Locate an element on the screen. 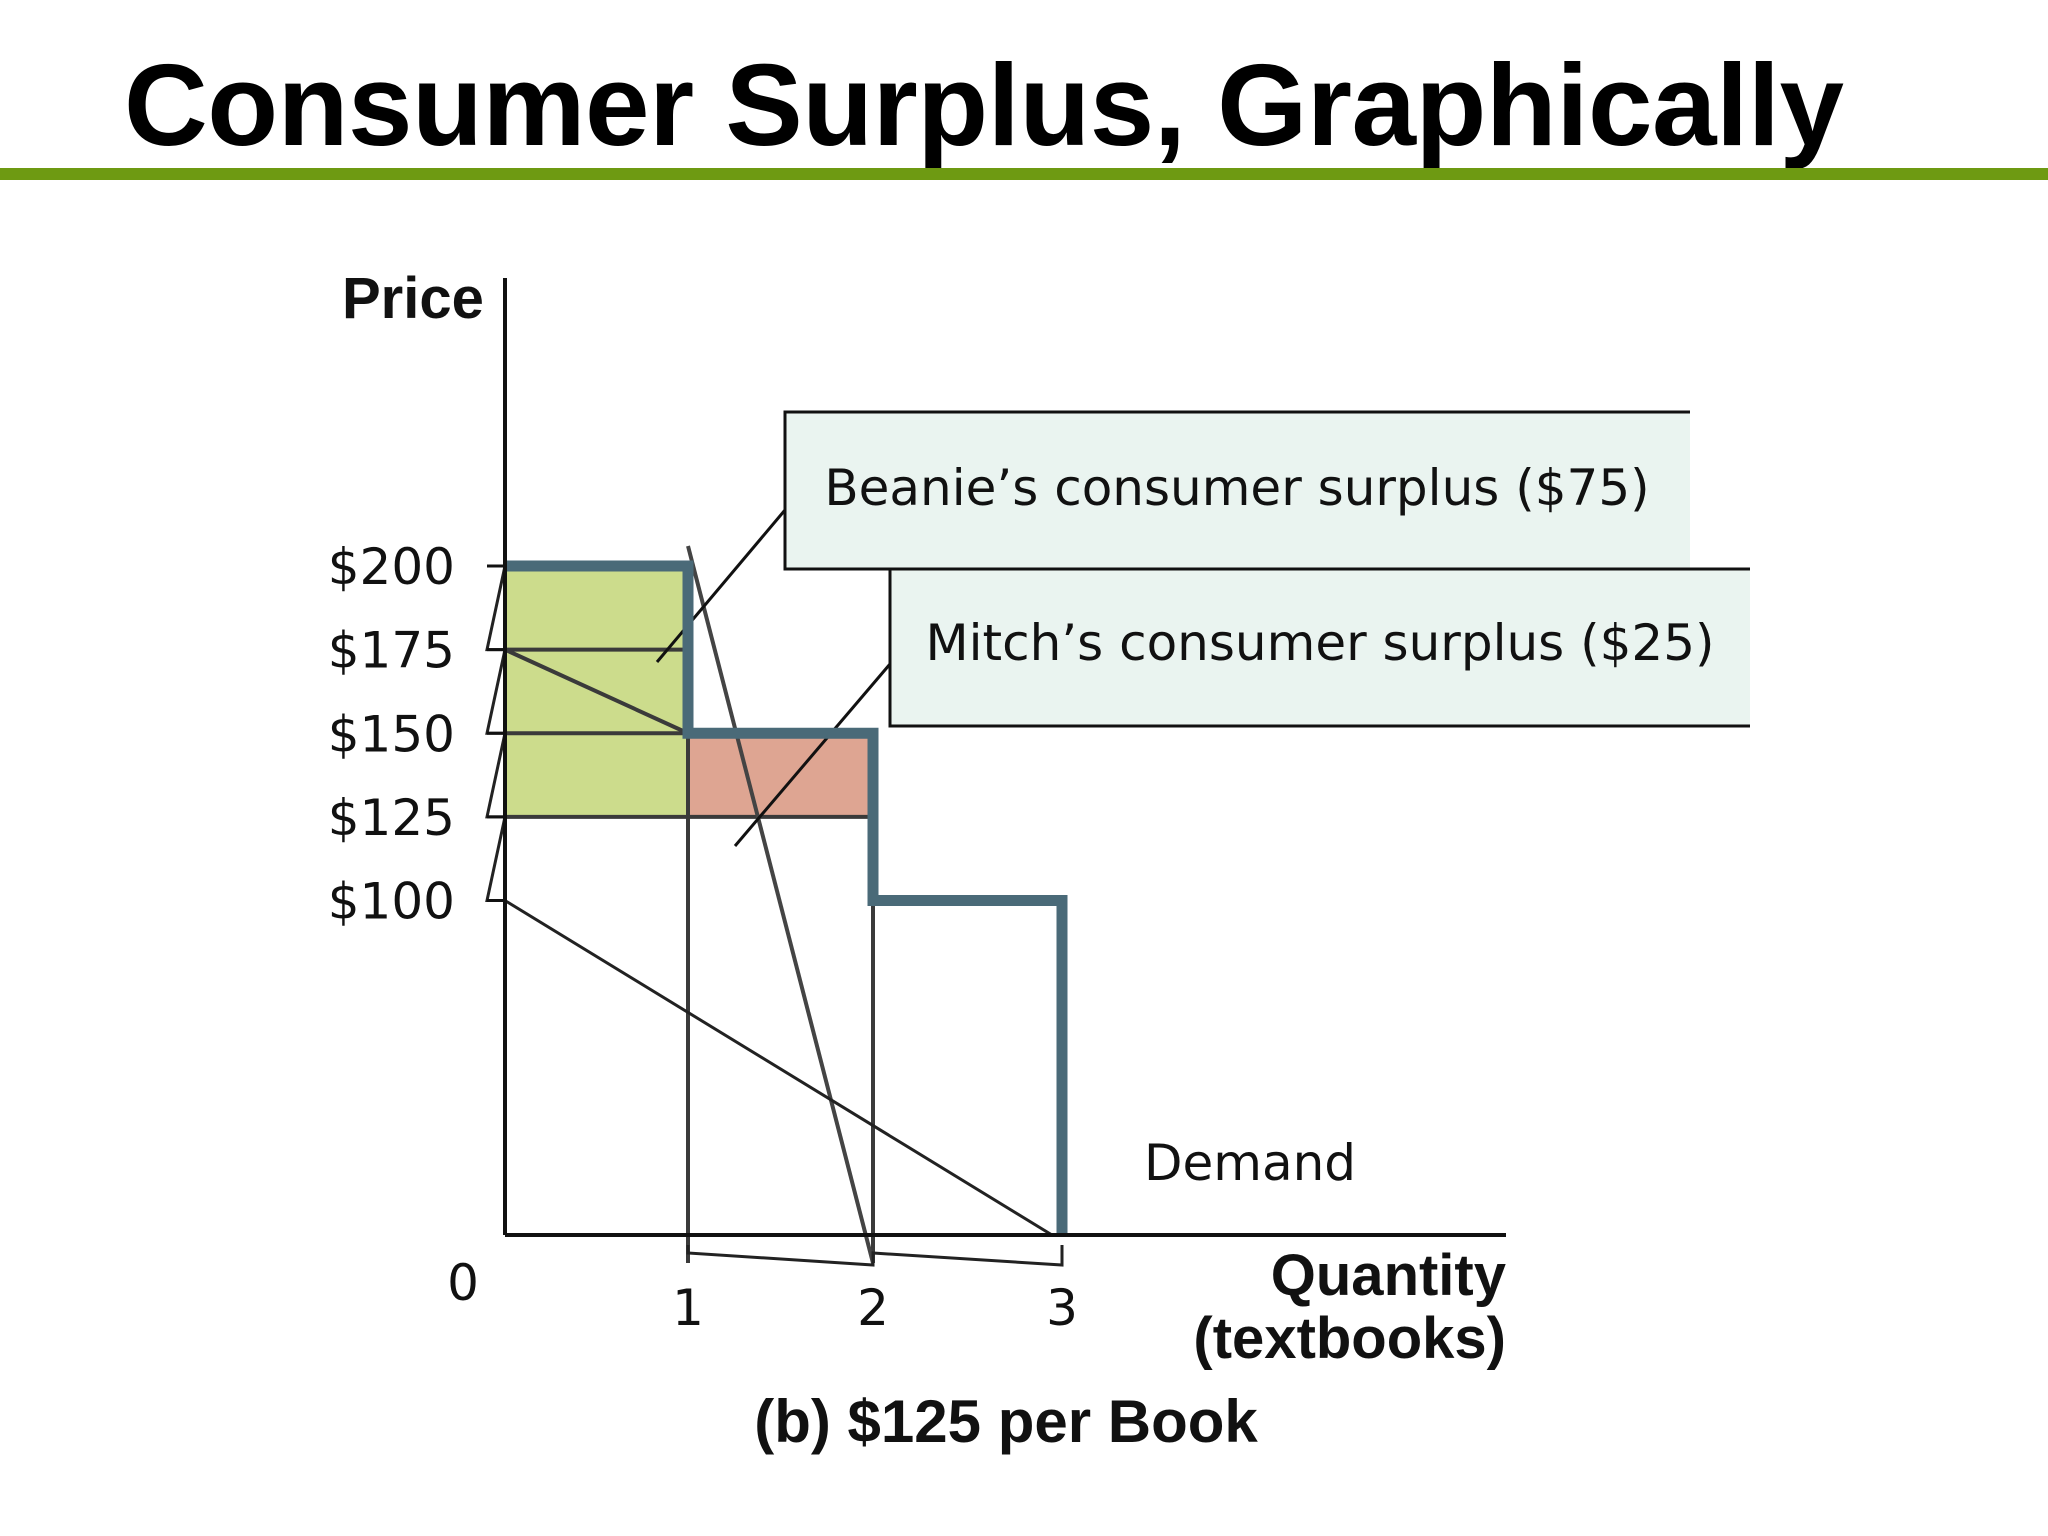 The width and height of the screenshot is (2048, 1536). mitch-callout-border is located at coordinates (1319, 647).